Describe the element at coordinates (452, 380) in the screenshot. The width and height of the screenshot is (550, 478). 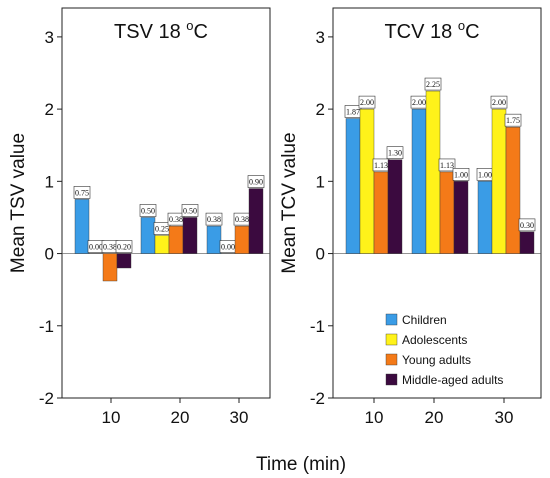
I see `legend-label: Middle-aged adults` at that location.